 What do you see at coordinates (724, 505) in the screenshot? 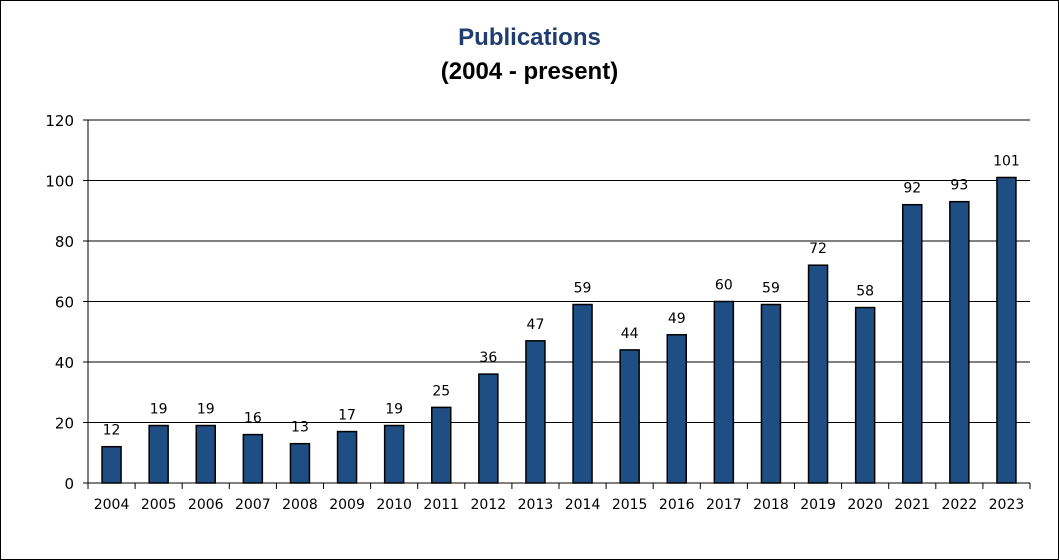
I see `x-tick-label: 2017` at bounding box center [724, 505].